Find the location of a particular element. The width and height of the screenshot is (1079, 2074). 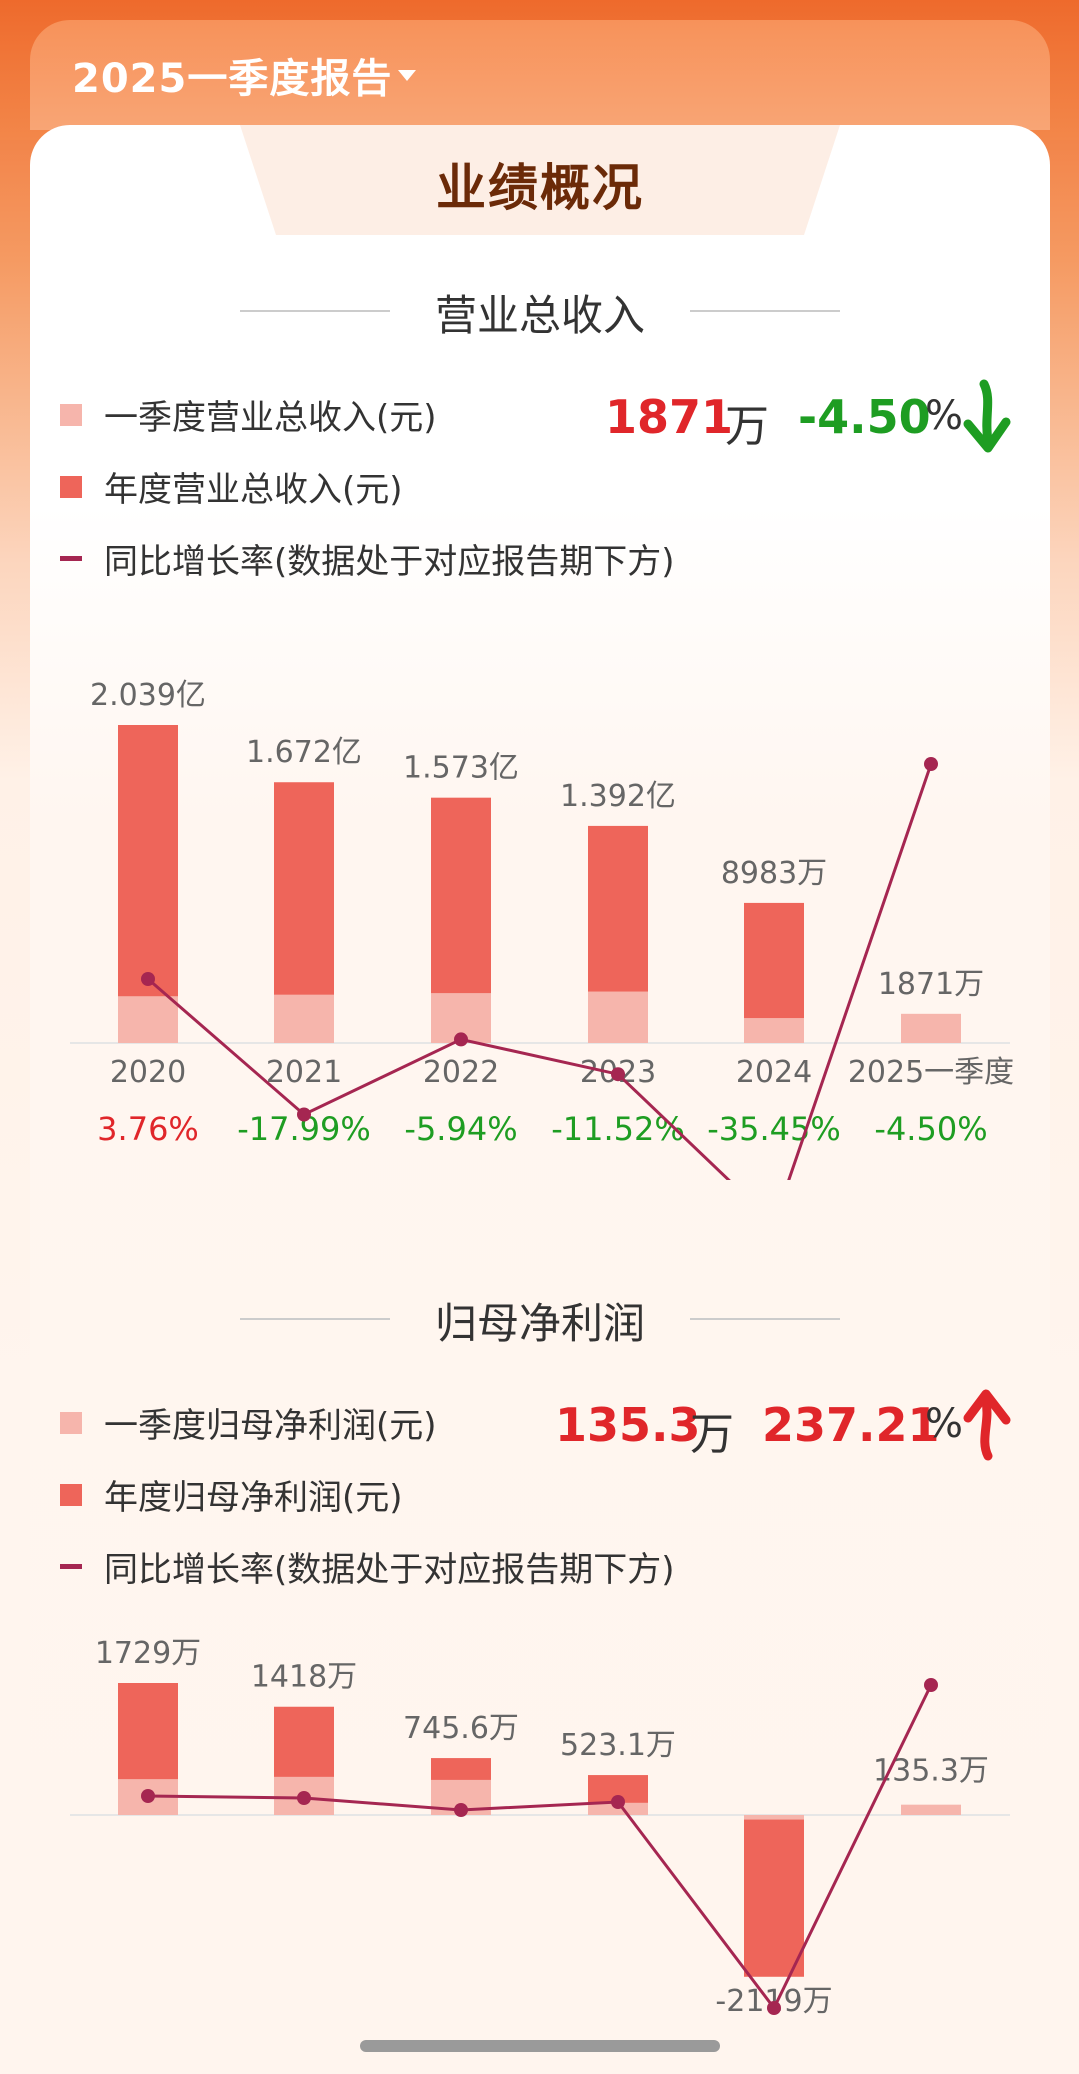

bar-value-label: 1.573亿 is located at coordinates (461, 768).